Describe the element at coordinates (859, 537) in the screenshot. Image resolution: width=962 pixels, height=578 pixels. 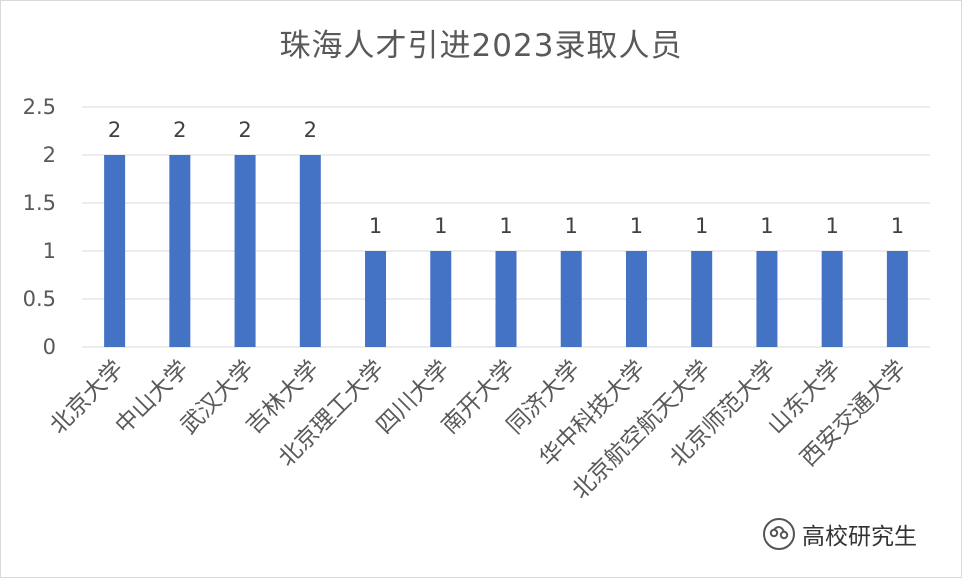
I see `watermark-text: 高校研究生` at that location.